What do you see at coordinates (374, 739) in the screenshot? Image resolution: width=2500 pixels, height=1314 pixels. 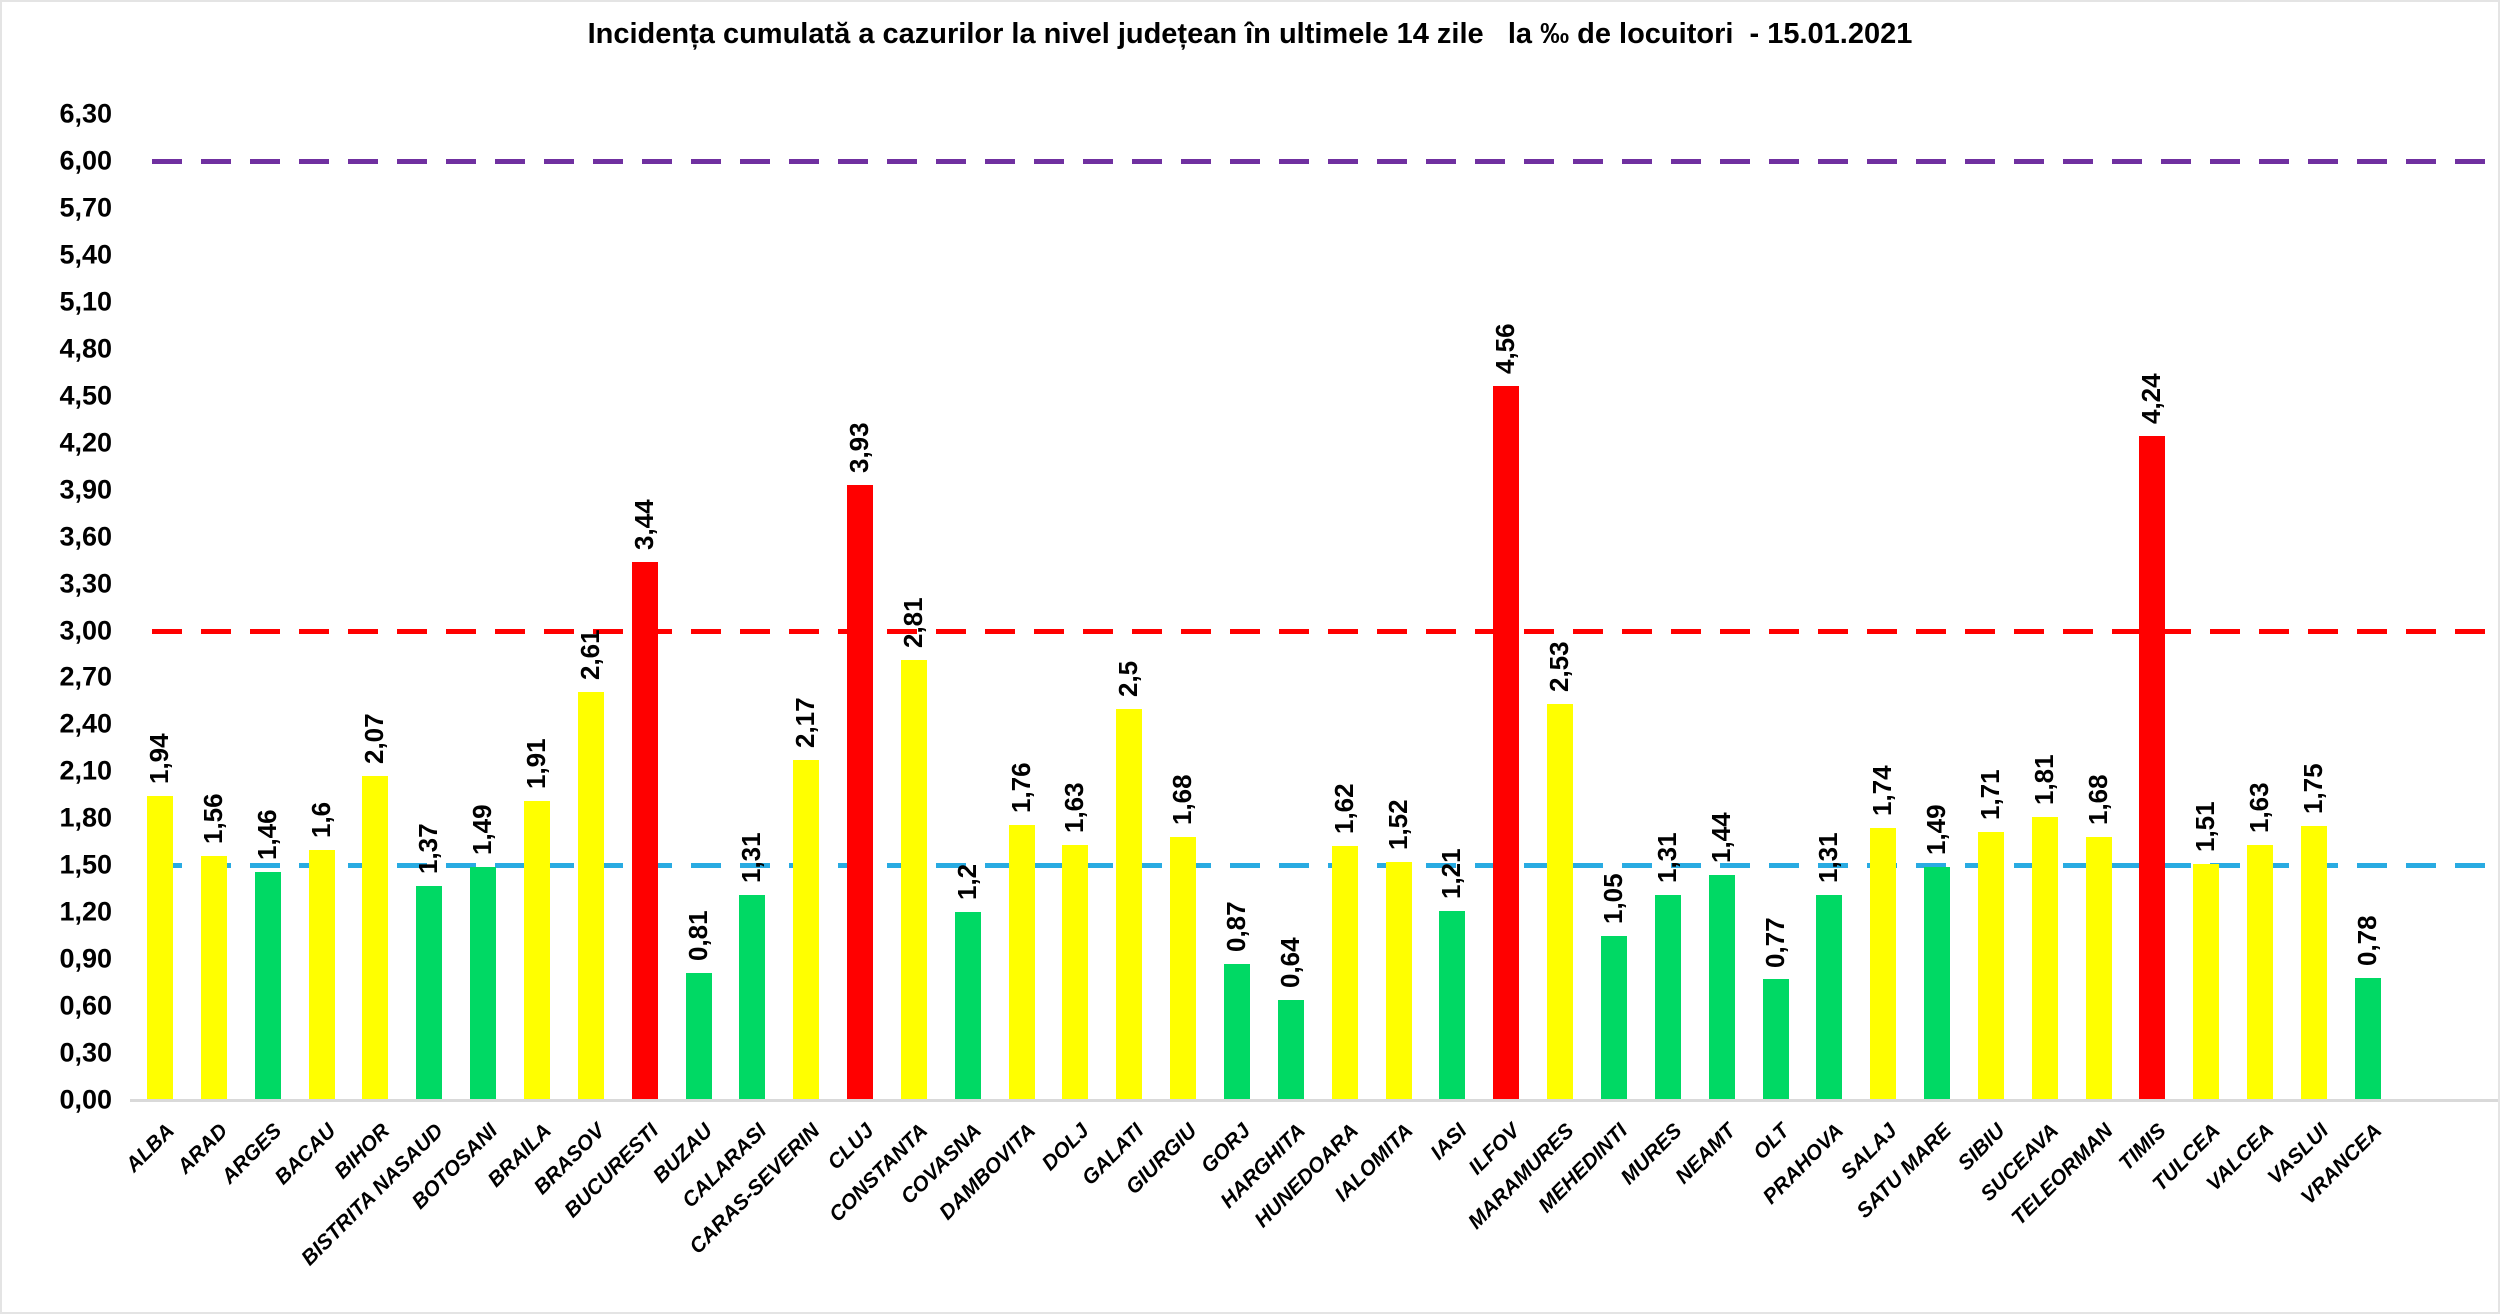 I see `bar-value-label: 2,07` at bounding box center [374, 739].